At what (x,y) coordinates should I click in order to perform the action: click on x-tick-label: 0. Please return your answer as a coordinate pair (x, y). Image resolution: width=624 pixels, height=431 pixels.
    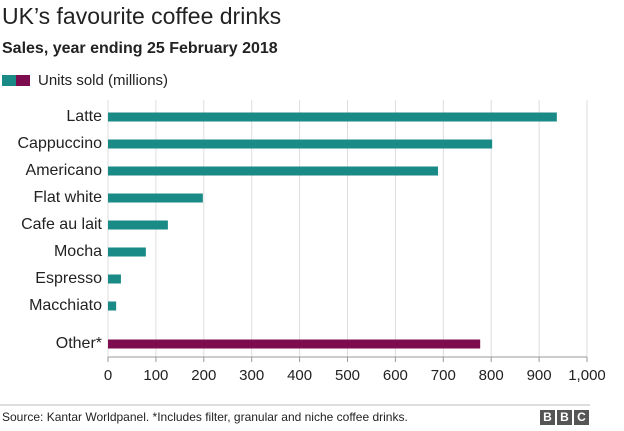
    Looking at the image, I should click on (108, 375).